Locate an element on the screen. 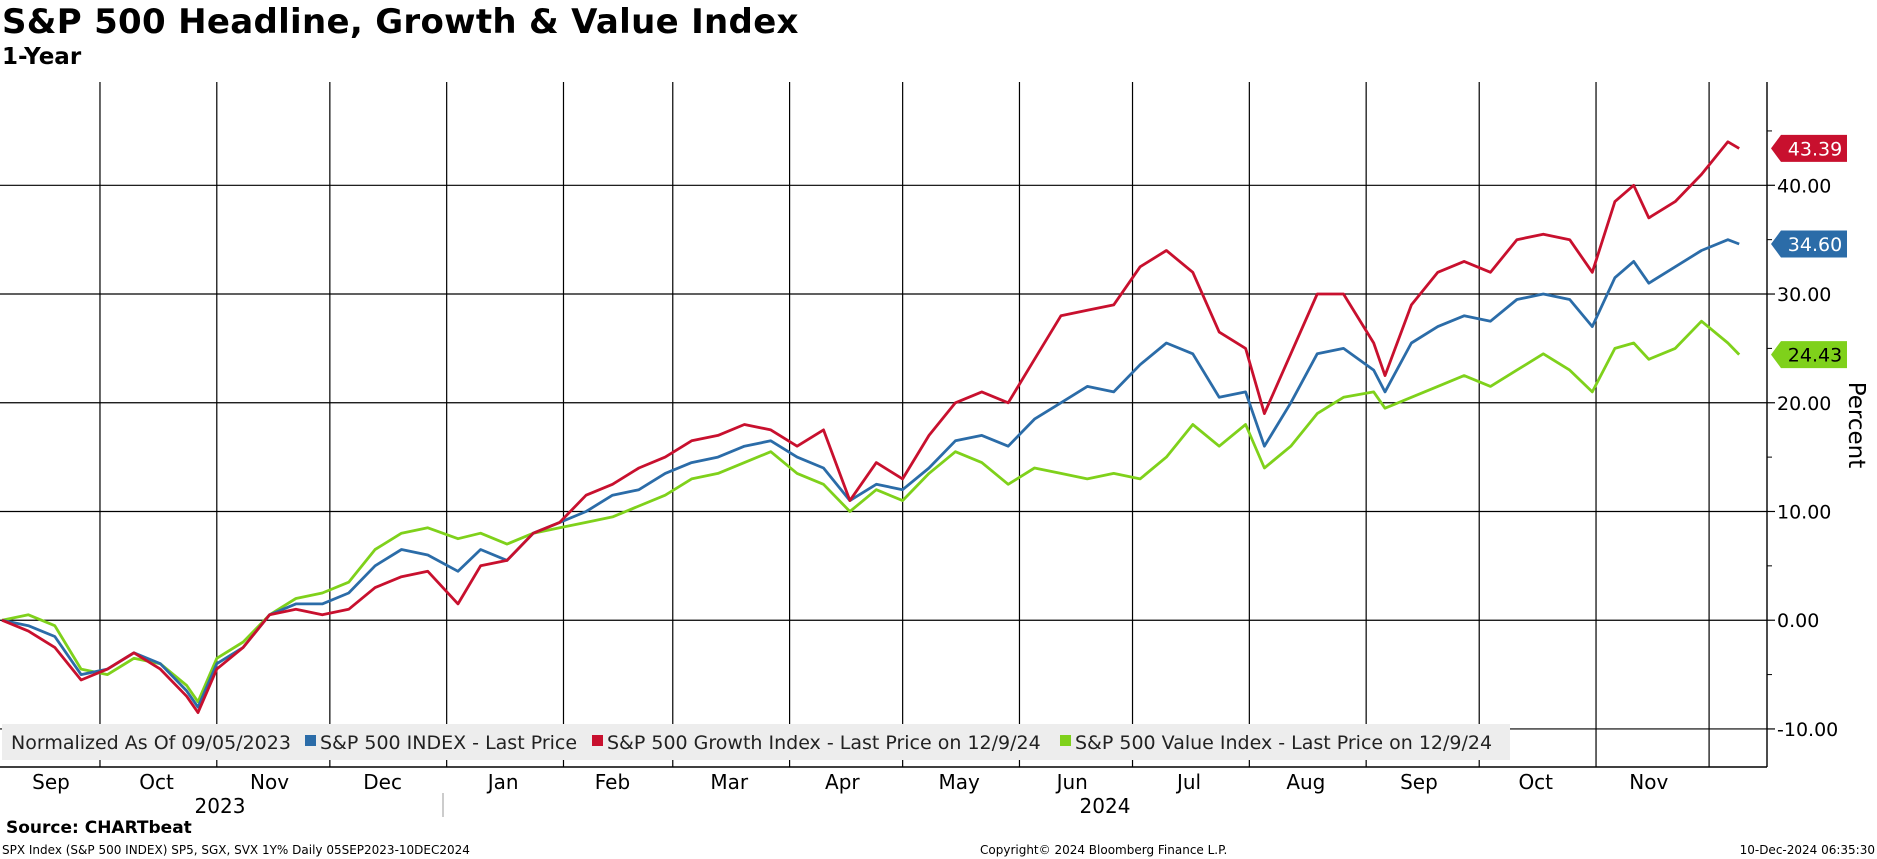 Image resolution: width=1877 pixels, height=859 pixels. y-tick-label: 0.00 is located at coordinates (1798, 621).